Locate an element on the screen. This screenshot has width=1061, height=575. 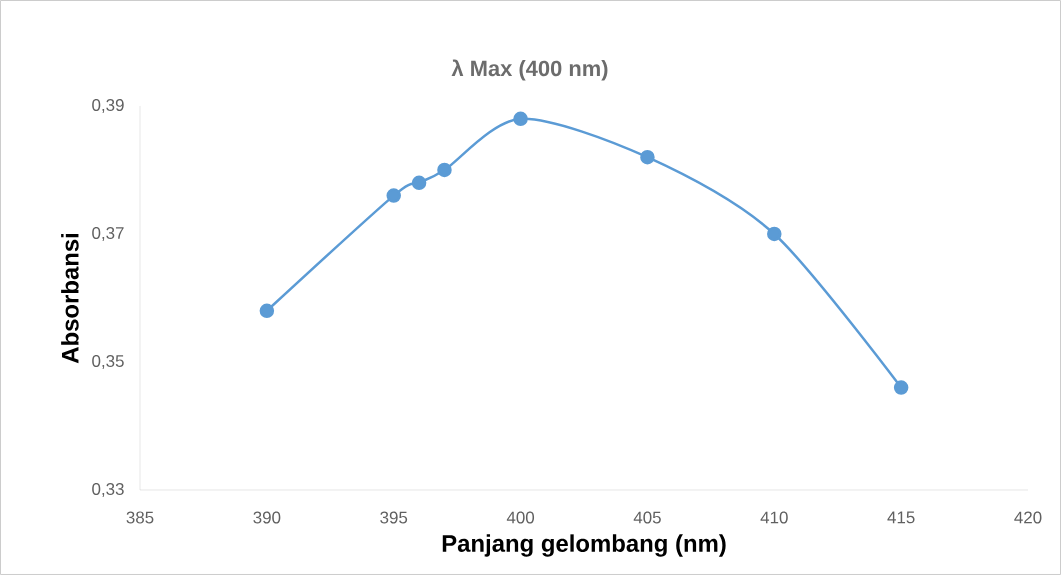
y-tick-label: 0,33 is located at coordinates (108, 489).